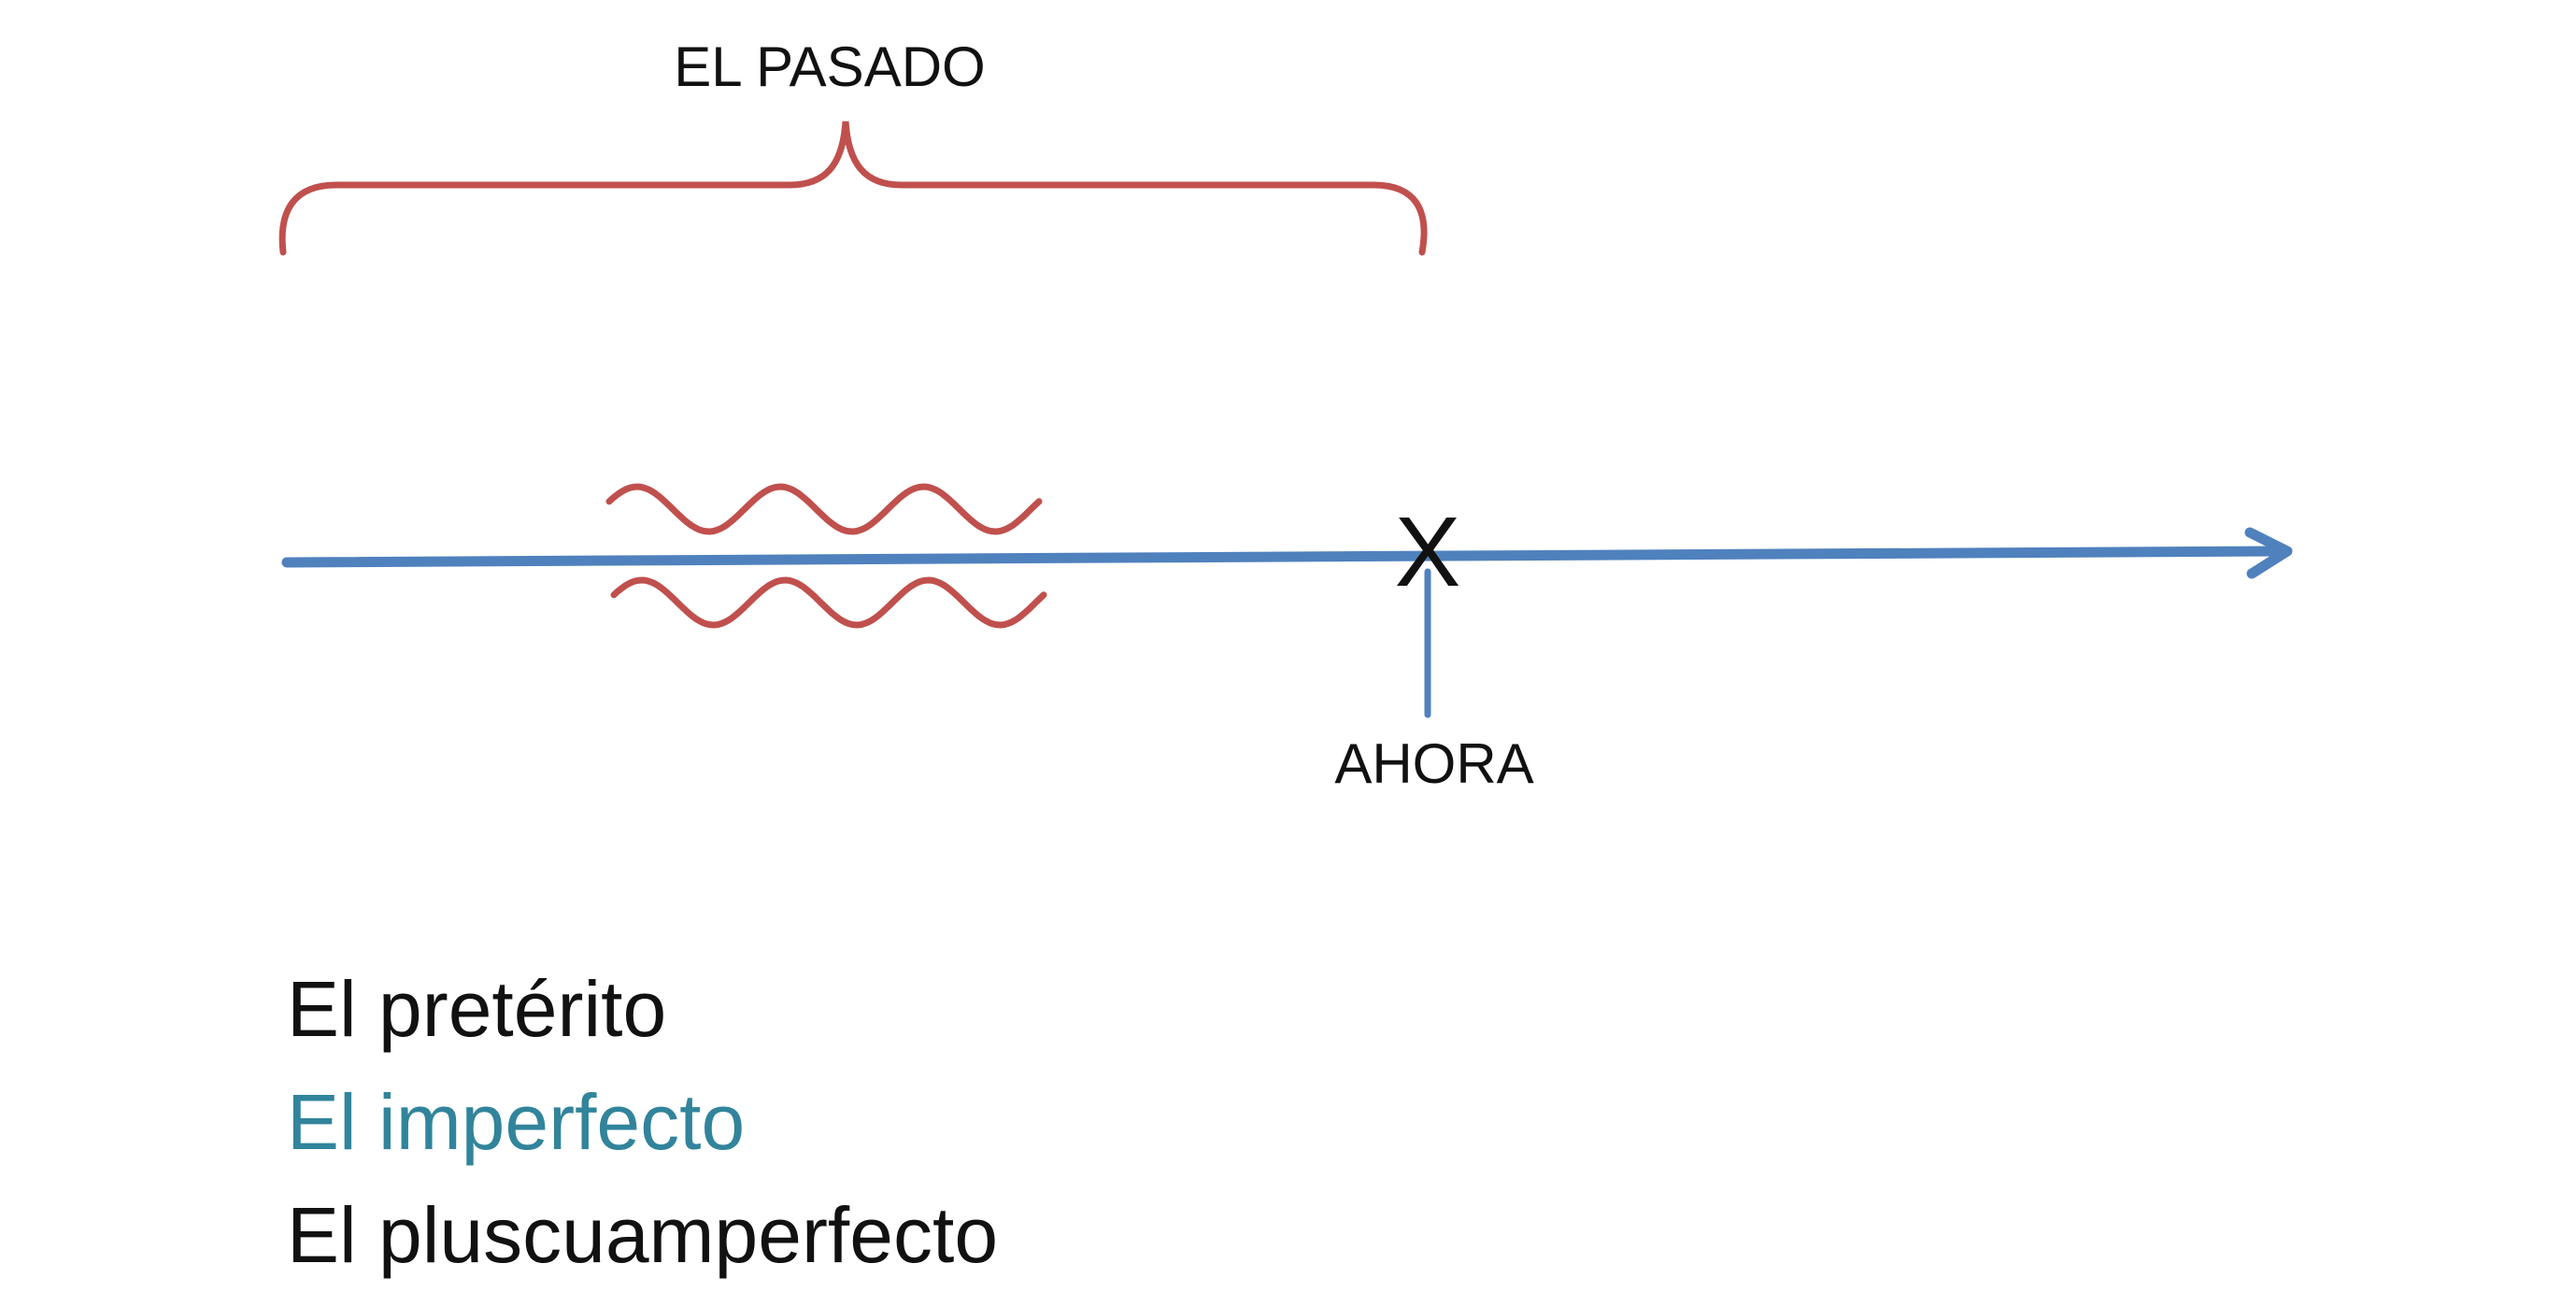  I want to click on timeline-line, so click(1286, 557).